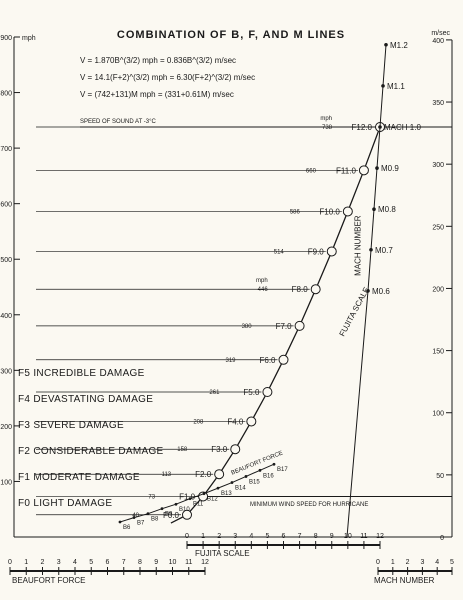  I want to click on beaufort-point-label: B17, so click(282, 470).